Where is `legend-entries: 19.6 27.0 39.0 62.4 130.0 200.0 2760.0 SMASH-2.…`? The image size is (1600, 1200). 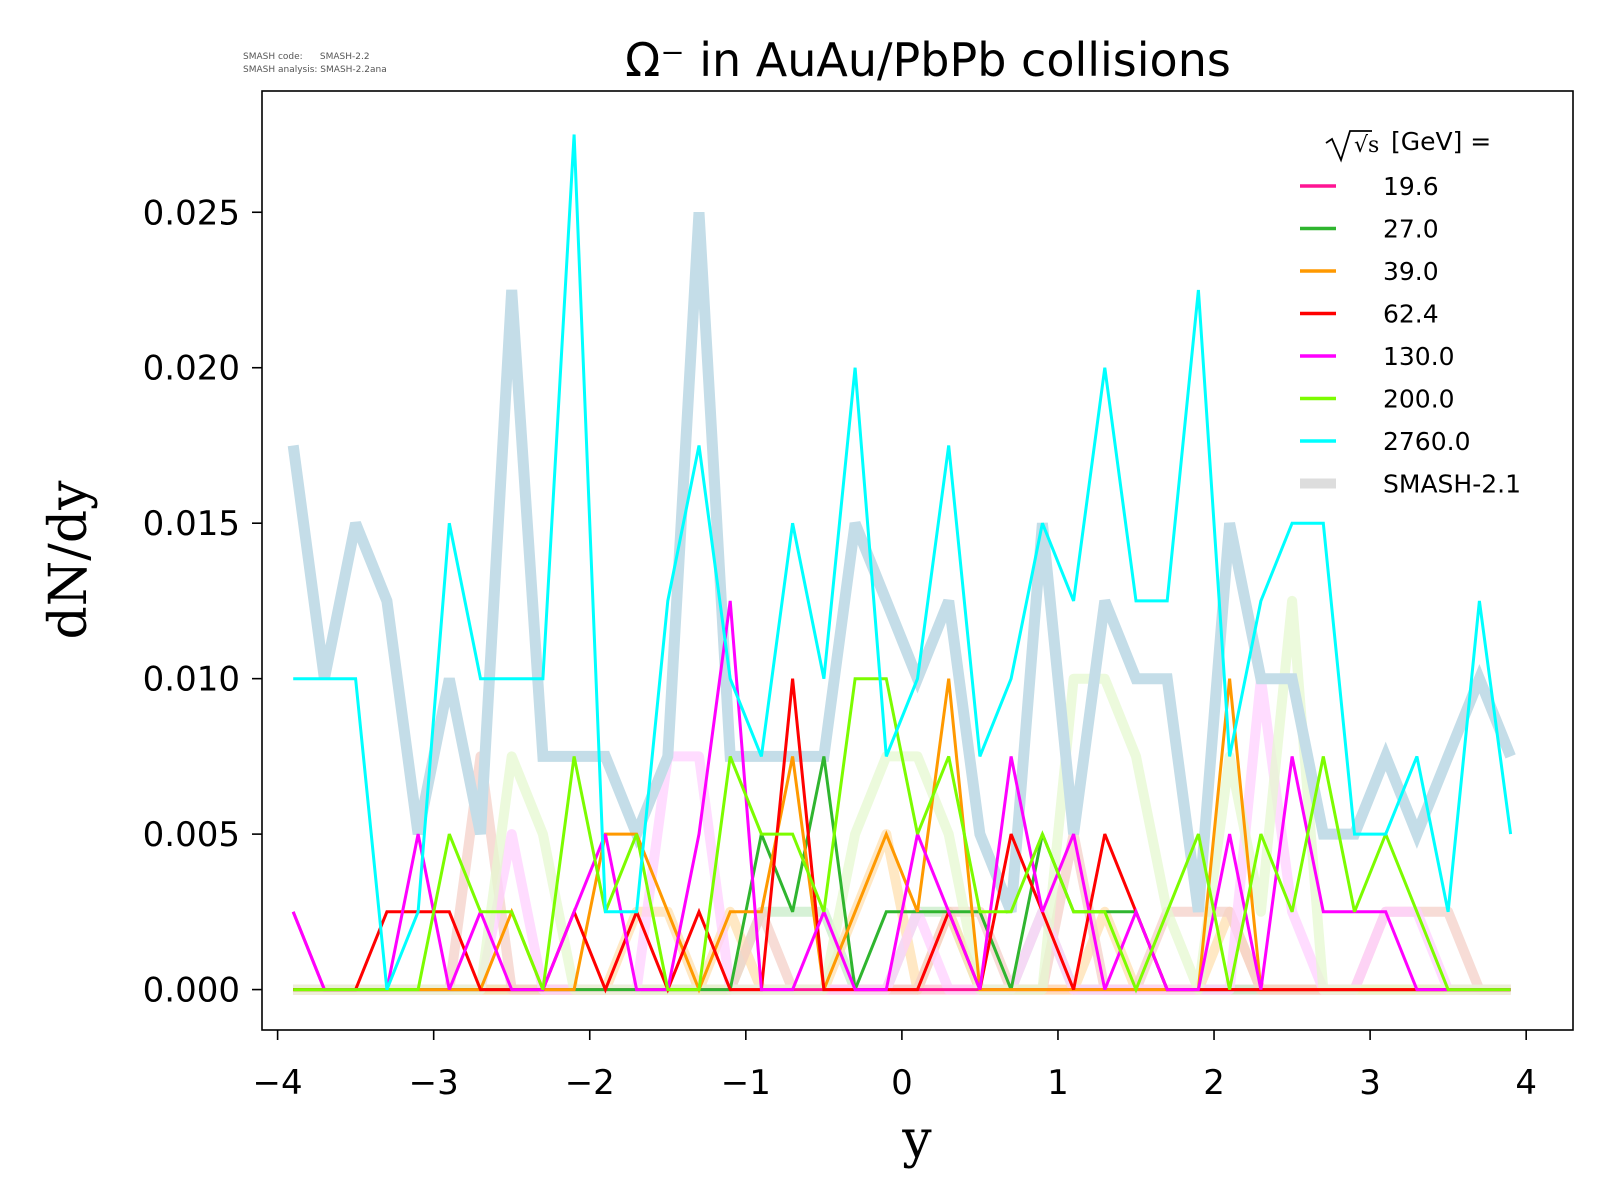 legend-entries: 19.6 27.0 39.0 62.4 130.0 200.0 2760.0 SMASH-2.… is located at coordinates (1410, 335).